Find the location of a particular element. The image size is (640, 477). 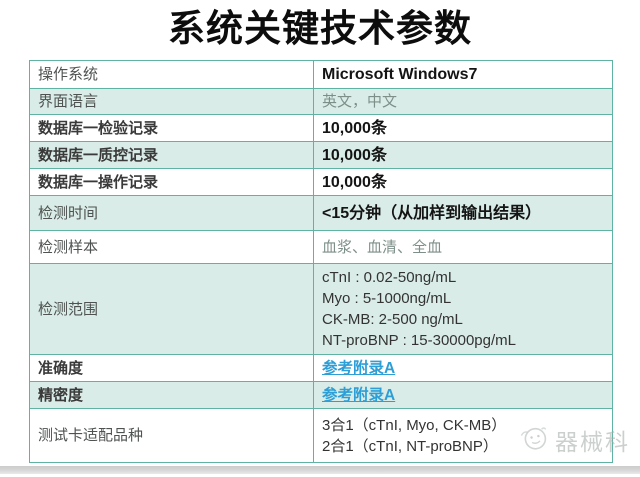

param-value: <15分钟（从加样到输出结果） is located at coordinates (463, 213).